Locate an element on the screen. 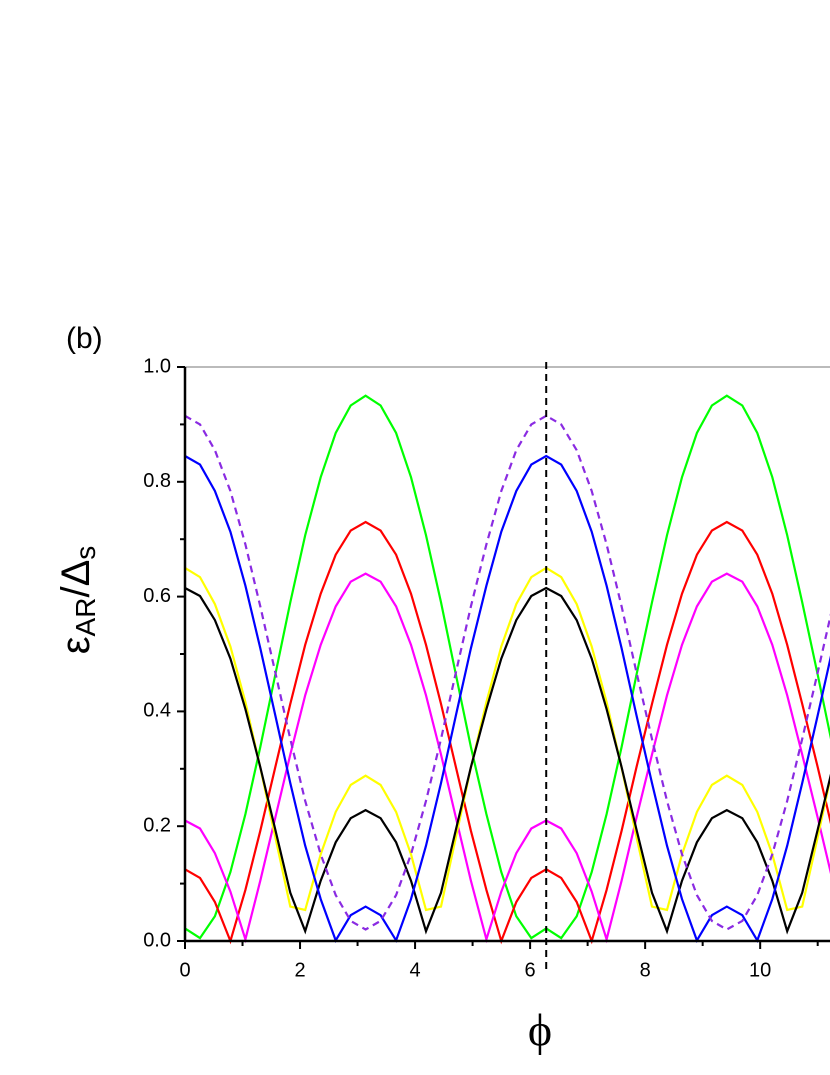 The image size is (830, 1075). y-tick-label: 0.8 is located at coordinates (157, 481).